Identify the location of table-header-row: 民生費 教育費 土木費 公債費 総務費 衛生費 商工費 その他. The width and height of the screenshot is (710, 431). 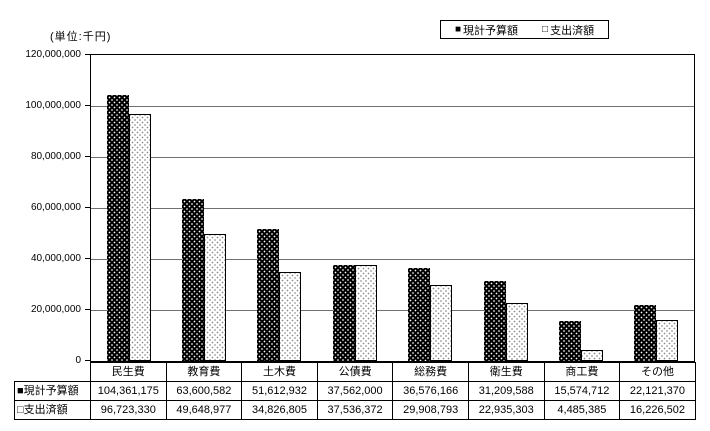
(355, 372).